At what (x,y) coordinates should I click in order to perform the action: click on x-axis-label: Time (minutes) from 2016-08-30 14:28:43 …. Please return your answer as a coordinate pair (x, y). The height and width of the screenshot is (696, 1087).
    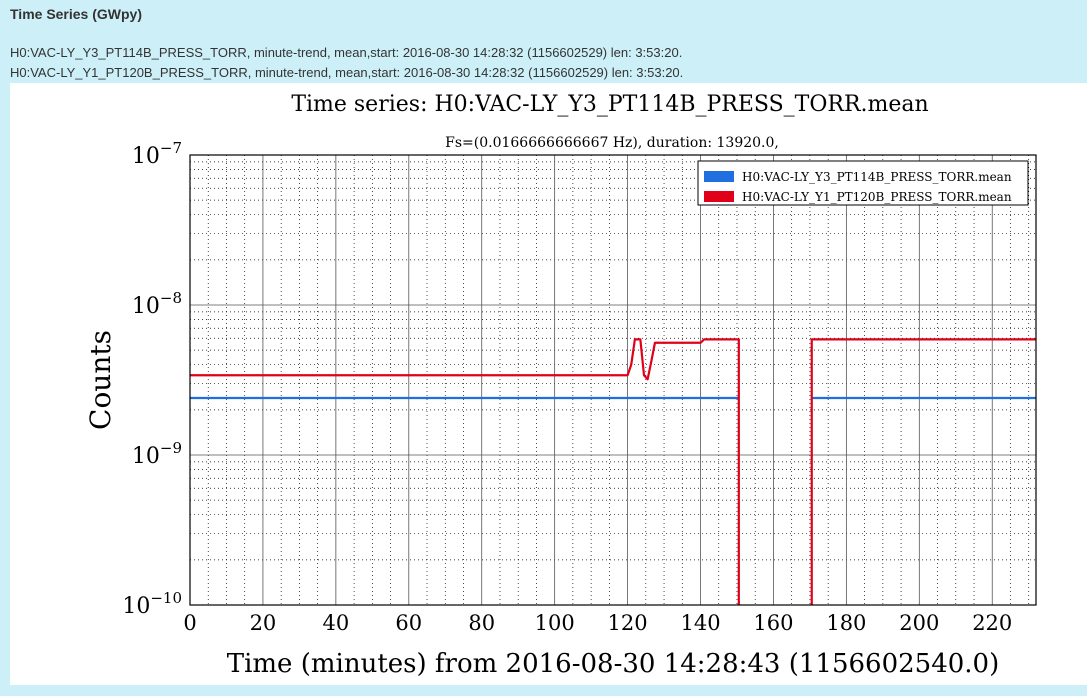
    Looking at the image, I should click on (613, 664).